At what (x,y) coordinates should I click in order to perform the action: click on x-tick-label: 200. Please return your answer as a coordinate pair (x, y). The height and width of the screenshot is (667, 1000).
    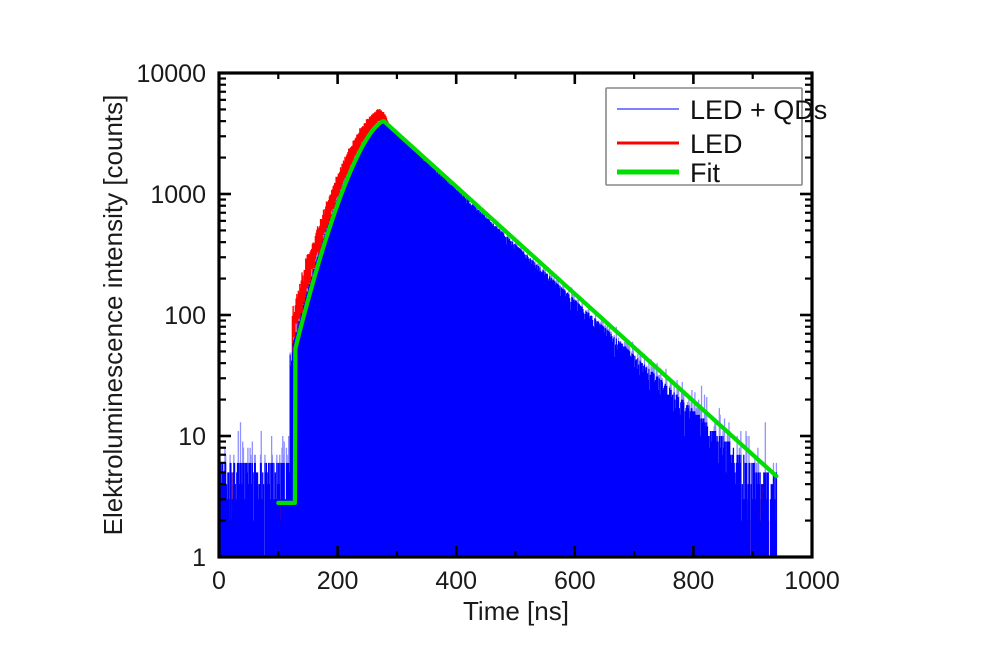
    Looking at the image, I should click on (338, 581).